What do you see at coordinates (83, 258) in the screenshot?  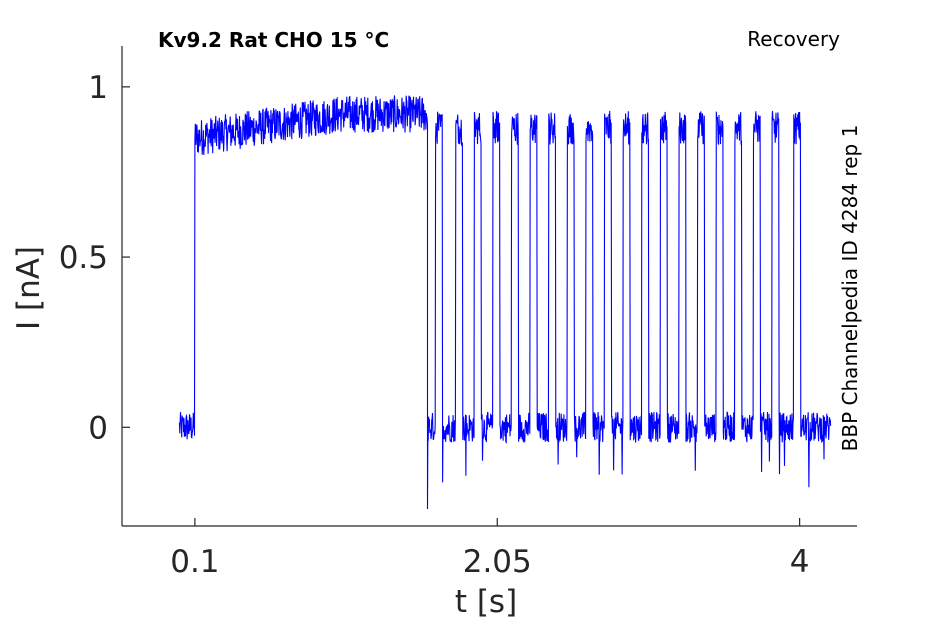 I see `y-tick-label: 0.5` at bounding box center [83, 258].